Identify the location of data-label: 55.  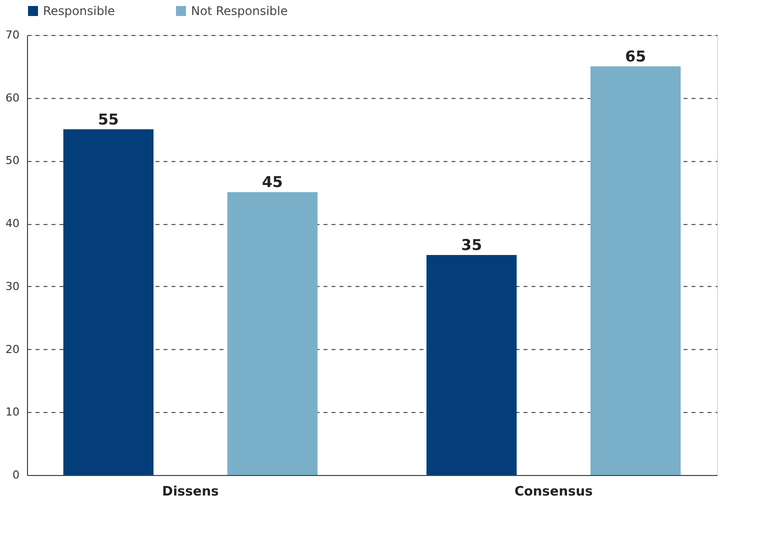
(108, 119).